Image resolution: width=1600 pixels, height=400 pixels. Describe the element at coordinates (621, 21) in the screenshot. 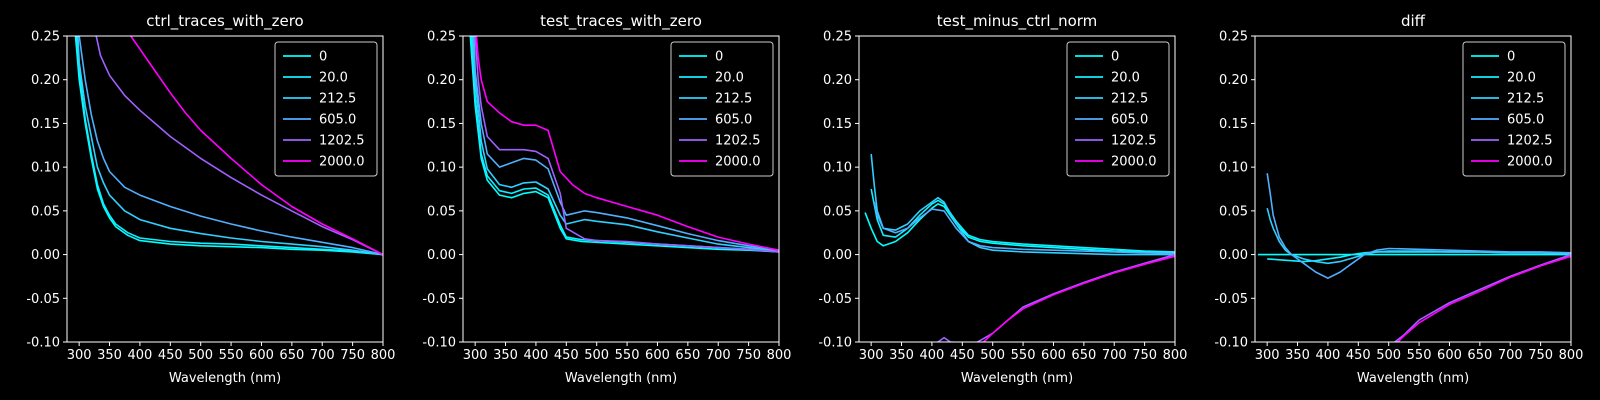

I see `chart-title: test_traces_with_zero` at that location.